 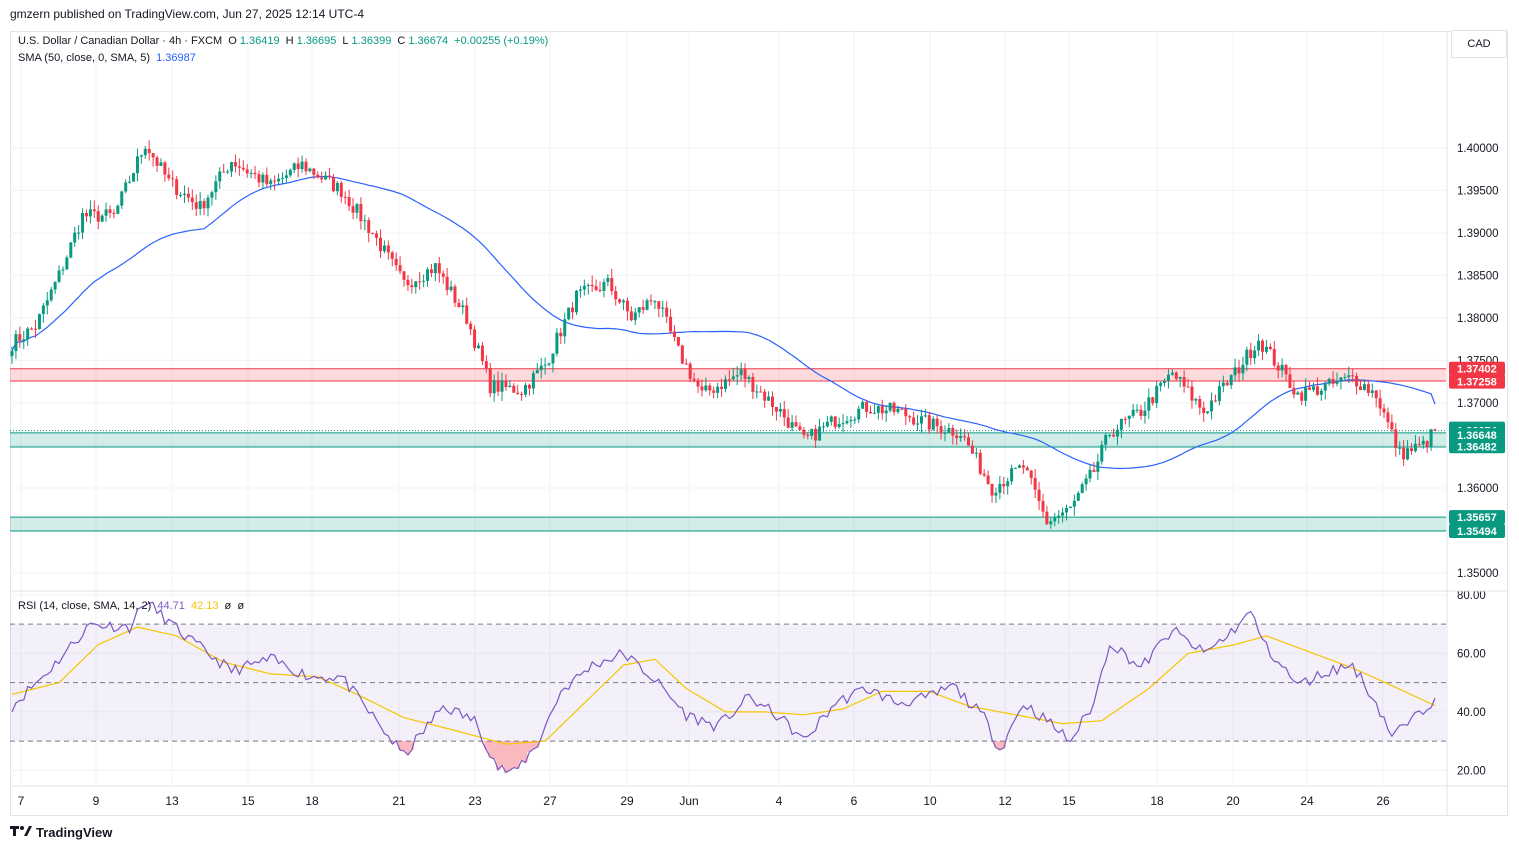 I want to click on support-label-1-bg, so click(x=1477, y=435).